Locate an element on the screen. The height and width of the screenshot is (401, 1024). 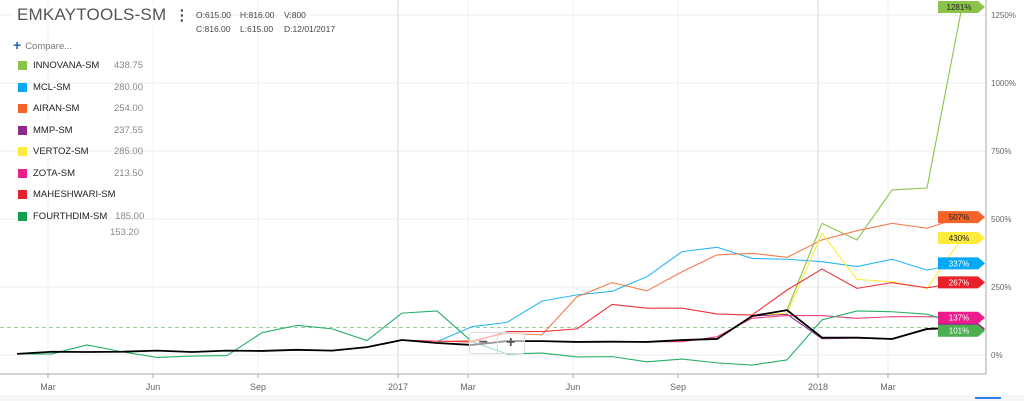
series-line-mmp-sm is located at coordinates (787, 328).